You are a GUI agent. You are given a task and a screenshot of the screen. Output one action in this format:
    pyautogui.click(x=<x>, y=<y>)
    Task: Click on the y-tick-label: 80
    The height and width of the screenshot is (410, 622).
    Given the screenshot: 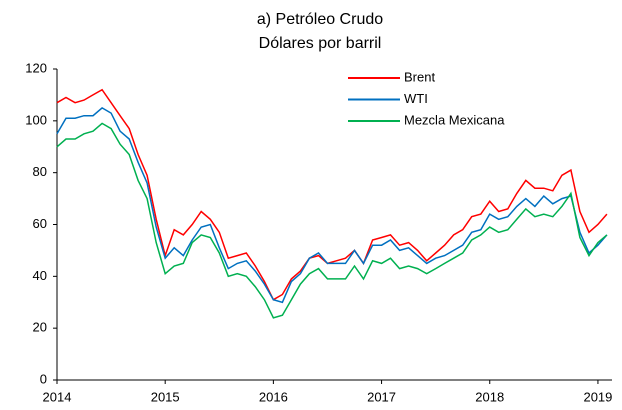 What is the action you would take?
    pyautogui.click(x=40, y=171)
    